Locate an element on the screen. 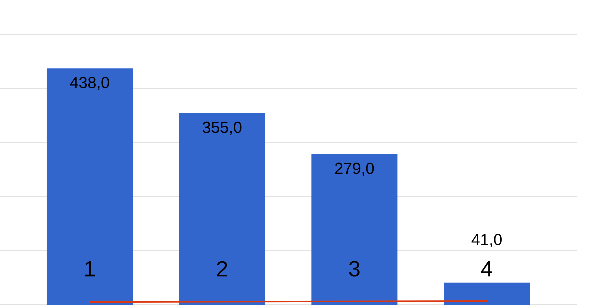 The height and width of the screenshot is (305, 602). data-label: 41,0 is located at coordinates (487, 241).